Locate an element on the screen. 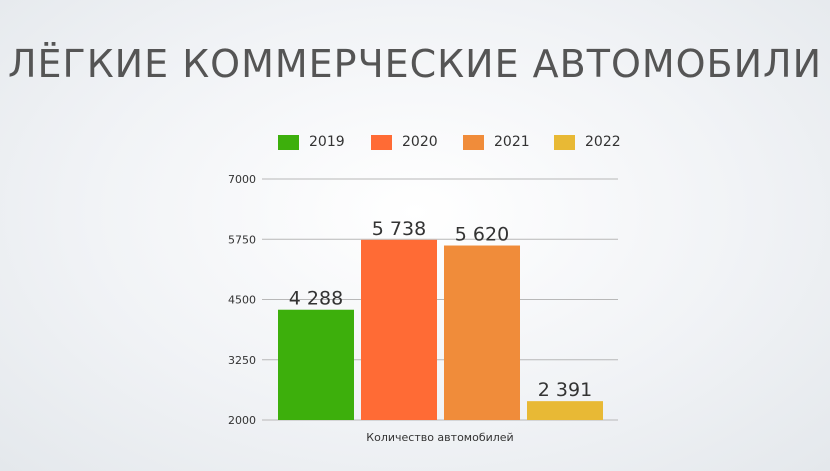  bar-value-labels: 4 288 5 738 5 620 2 391 is located at coordinates (440, 309).